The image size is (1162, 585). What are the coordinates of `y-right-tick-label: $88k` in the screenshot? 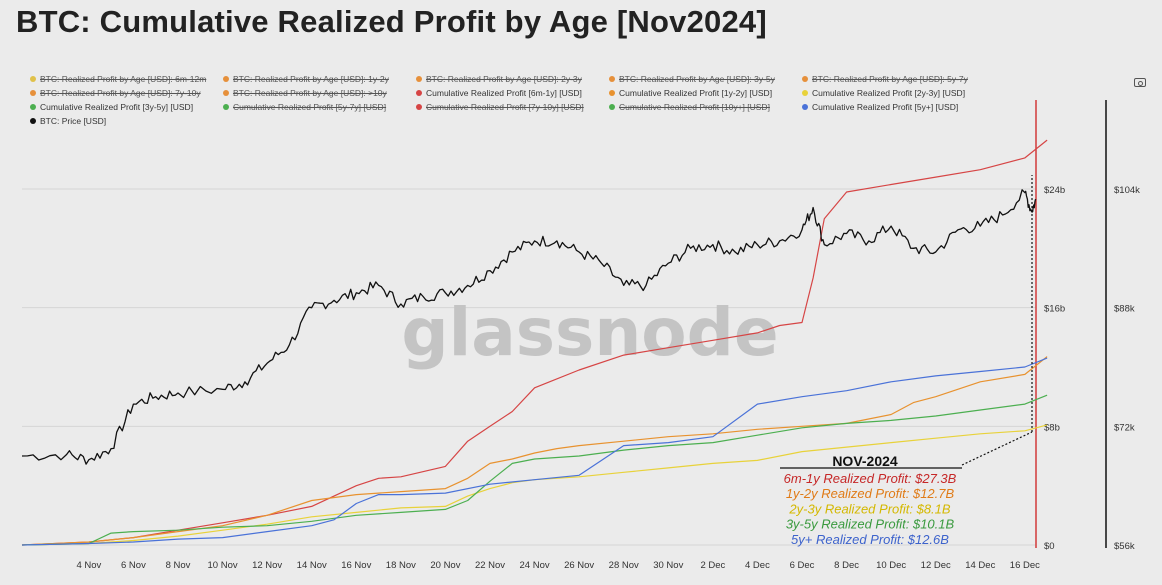 It's located at (1124, 309).